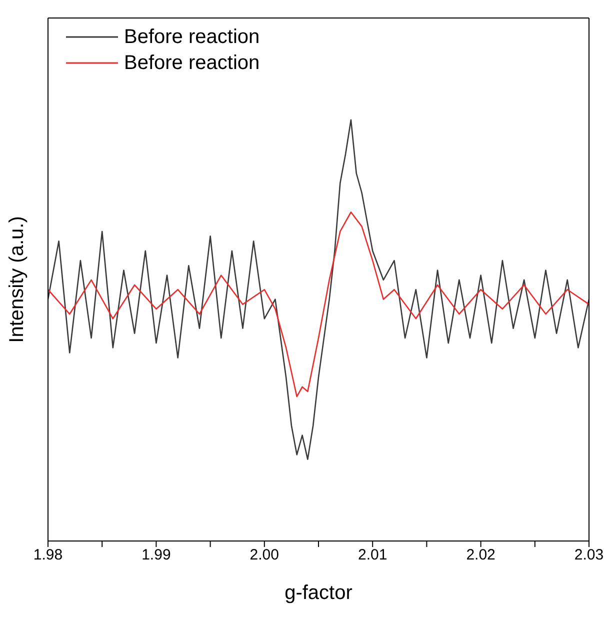 The height and width of the screenshot is (623, 613). I want to click on x-tick-label: 2.02, so click(481, 555).